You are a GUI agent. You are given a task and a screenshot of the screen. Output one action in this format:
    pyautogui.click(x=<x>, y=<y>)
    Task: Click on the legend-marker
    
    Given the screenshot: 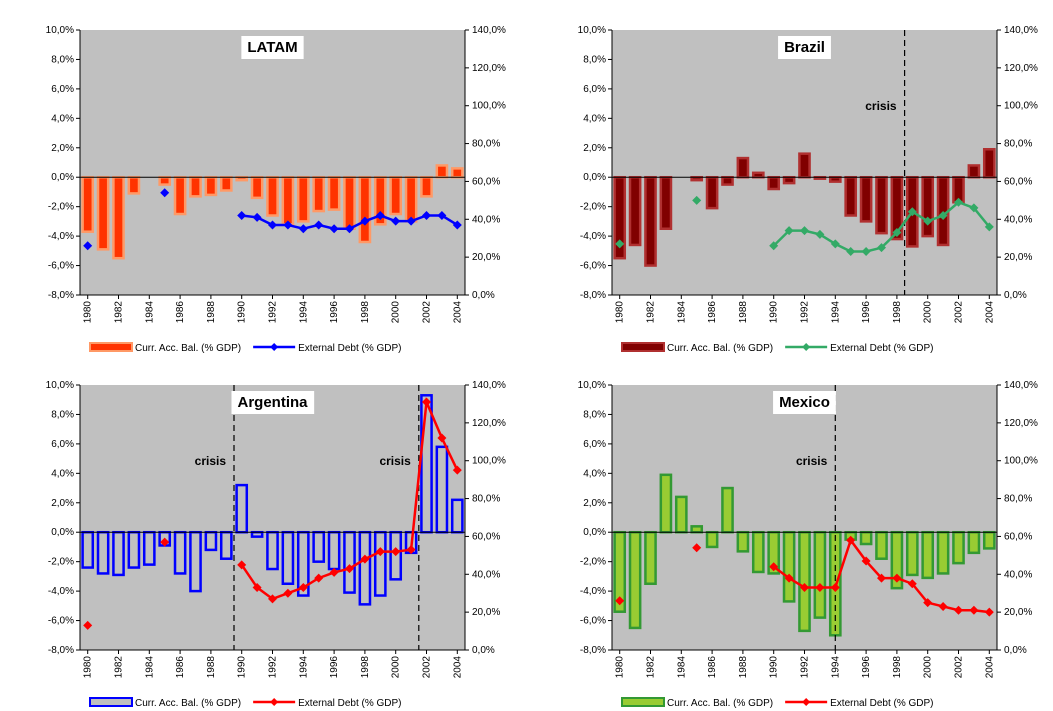 What is the action you would take?
    pyautogui.click(x=806, y=702)
    